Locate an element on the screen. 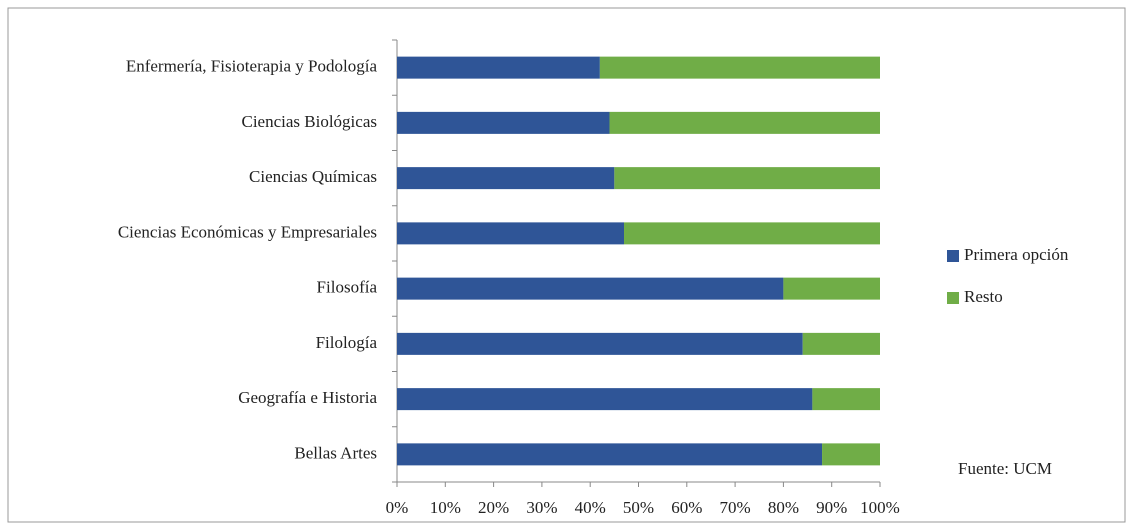 This screenshot has width=1133, height=532. x-tick-label: 80% is located at coordinates (783, 507).